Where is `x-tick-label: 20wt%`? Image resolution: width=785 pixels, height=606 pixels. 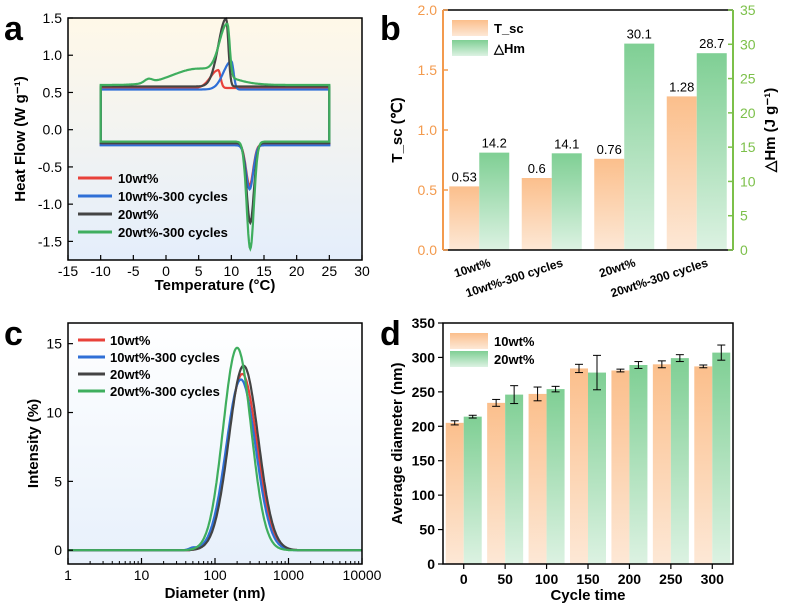
x-tick-label: 20wt% is located at coordinates (617, 267).